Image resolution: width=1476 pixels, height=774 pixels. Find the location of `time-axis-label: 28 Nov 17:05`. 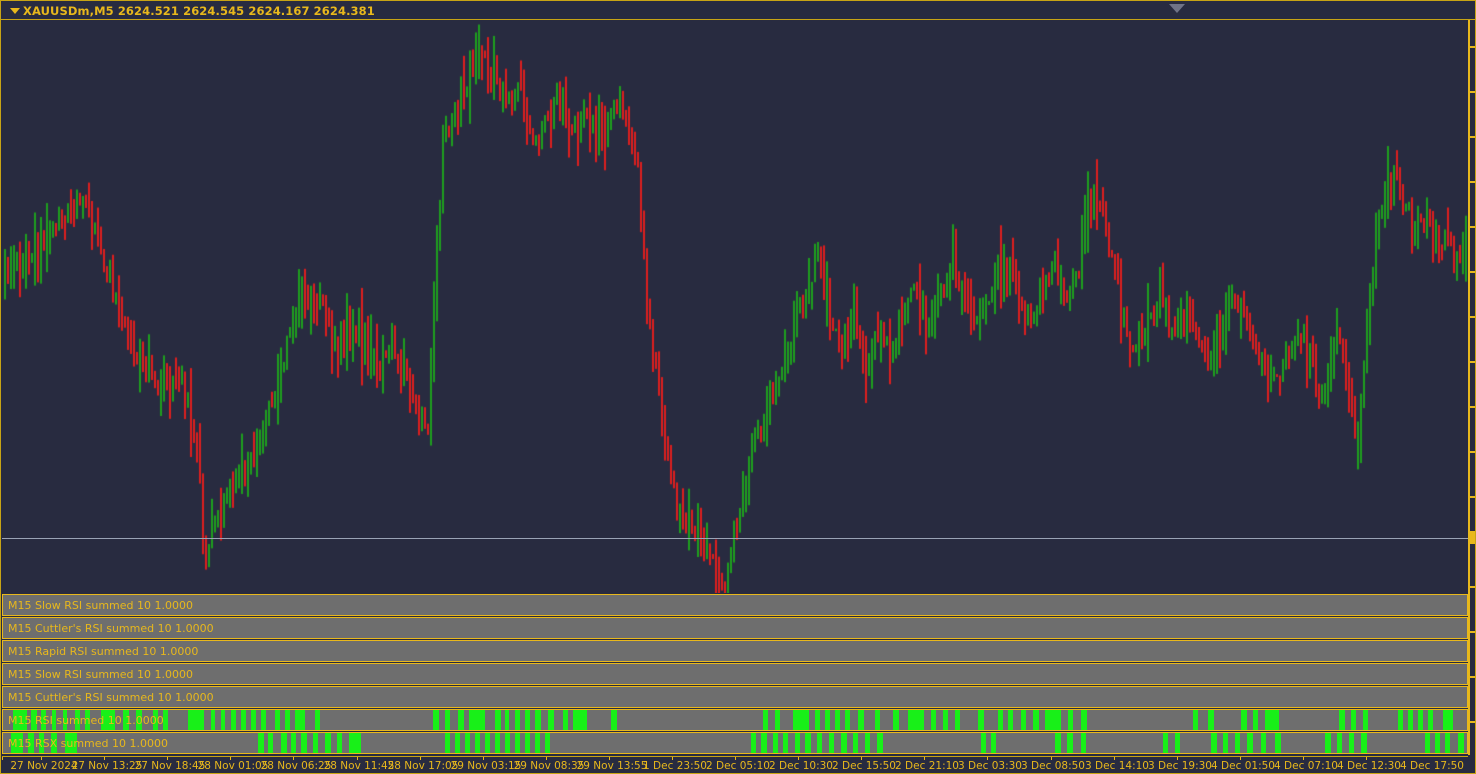

time-axis-label: 28 Nov 17:05 is located at coordinates (423, 766).